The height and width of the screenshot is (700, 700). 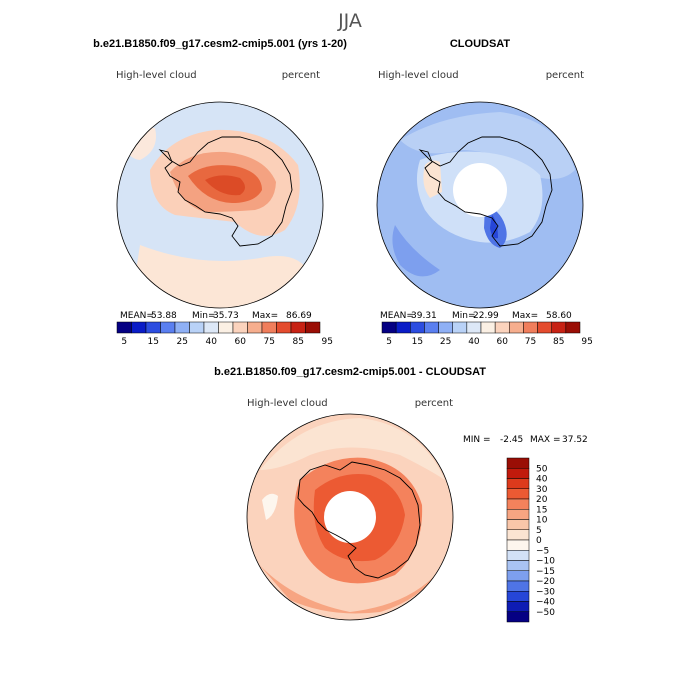 I want to click on panel1-variable-label: High-level cloud, so click(x=156, y=75).